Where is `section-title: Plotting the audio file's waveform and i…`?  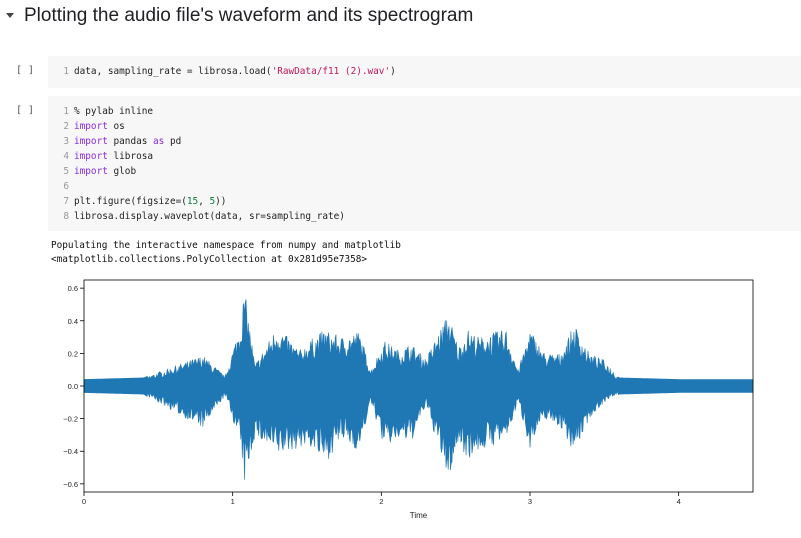
section-title: Plotting the audio file's waveform and i… is located at coordinates (249, 15).